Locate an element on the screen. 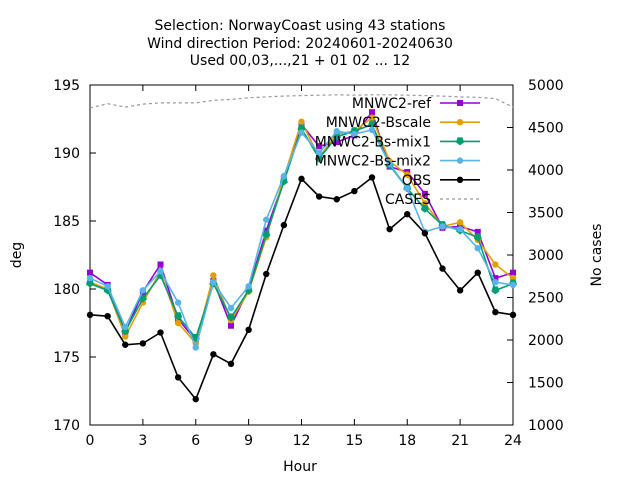 Image resolution: width=640 pixels, height=480 pixels. y2-tick-label: 3000 is located at coordinates (546, 256).